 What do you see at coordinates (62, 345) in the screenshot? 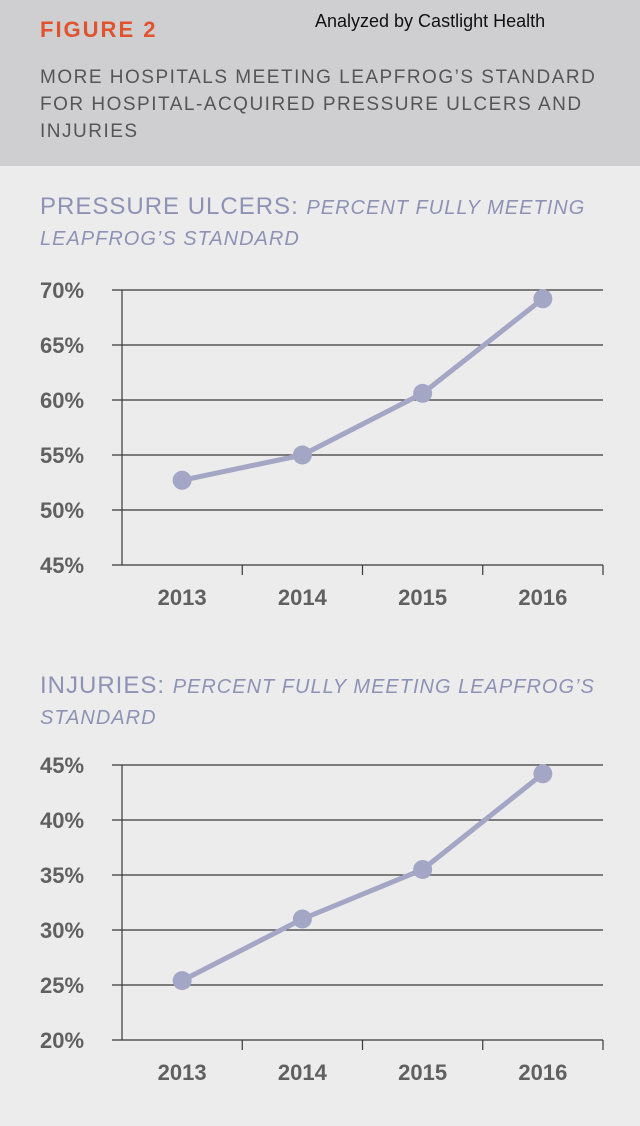
I see `y-tick-label: 65%` at bounding box center [62, 345].